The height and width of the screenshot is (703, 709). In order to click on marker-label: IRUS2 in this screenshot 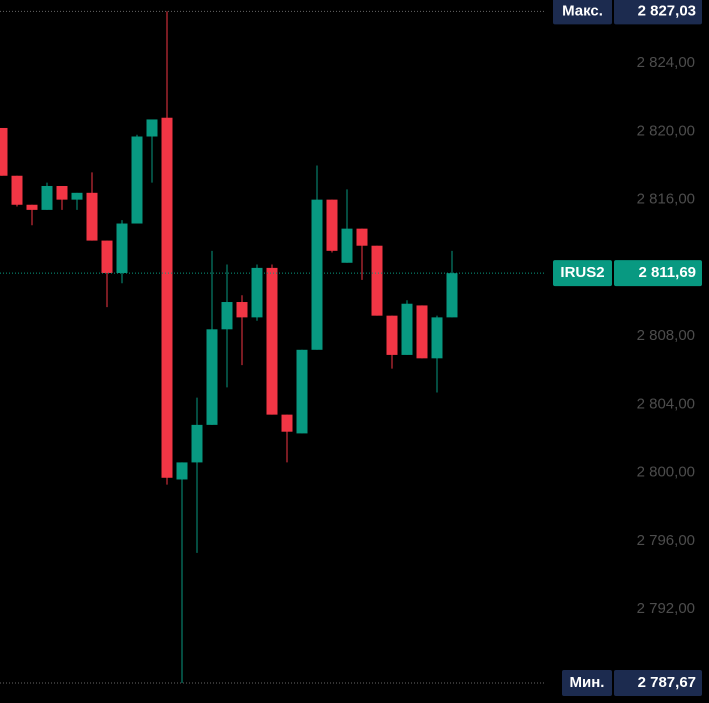, I will do `click(582, 272)`.